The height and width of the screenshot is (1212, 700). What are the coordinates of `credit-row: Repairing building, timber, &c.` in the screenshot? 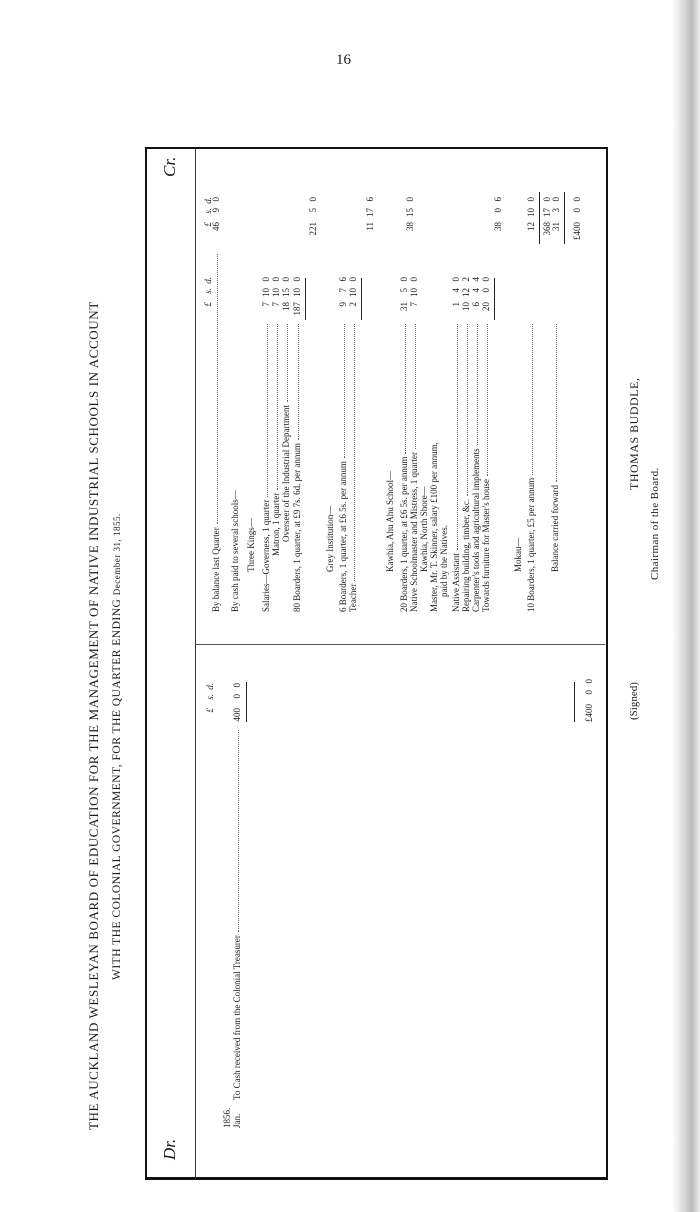 It's located at (466, 467).